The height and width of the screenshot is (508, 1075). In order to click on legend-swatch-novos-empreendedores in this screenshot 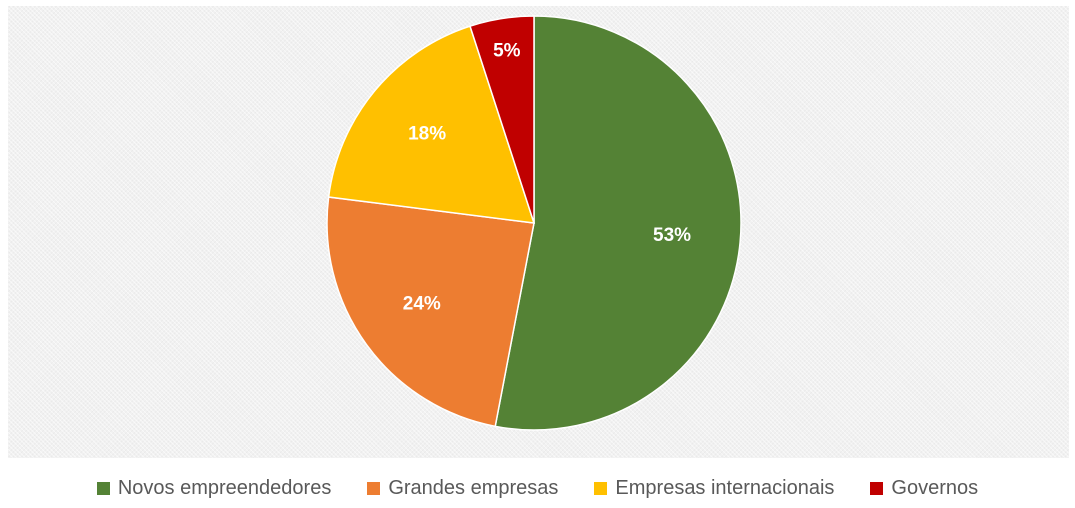, I will do `click(103, 488)`.